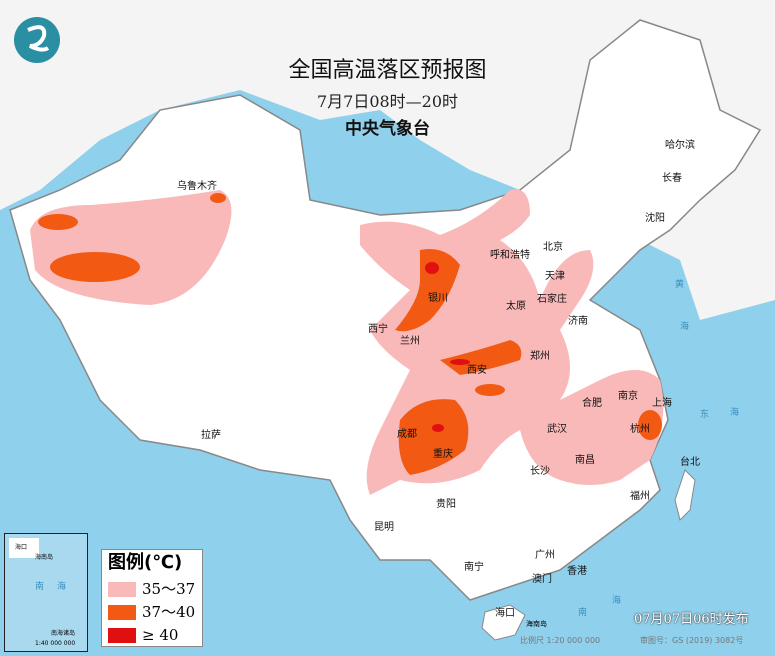 The image size is (775, 656). What do you see at coordinates (443, 454) in the screenshot?
I see `city-label: 重庆` at bounding box center [443, 454].